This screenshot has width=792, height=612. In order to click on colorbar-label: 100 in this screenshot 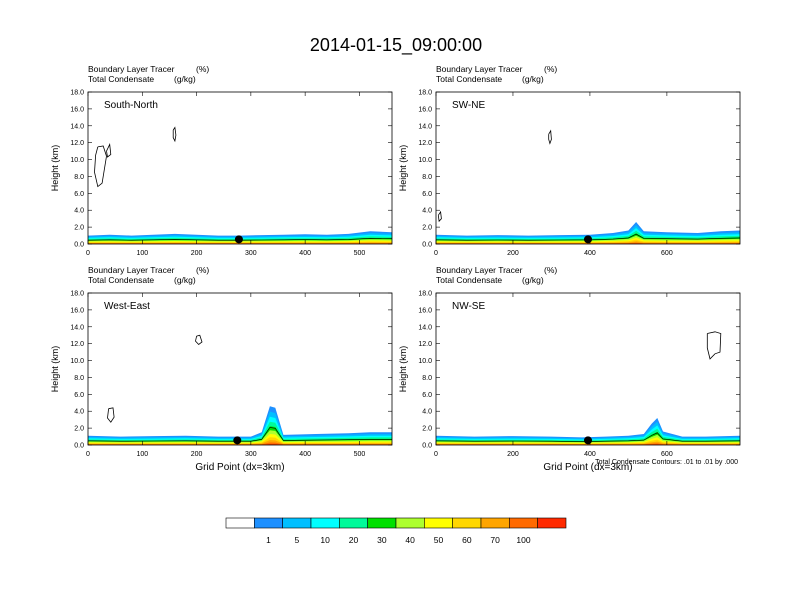, I will do `click(523, 540)`.